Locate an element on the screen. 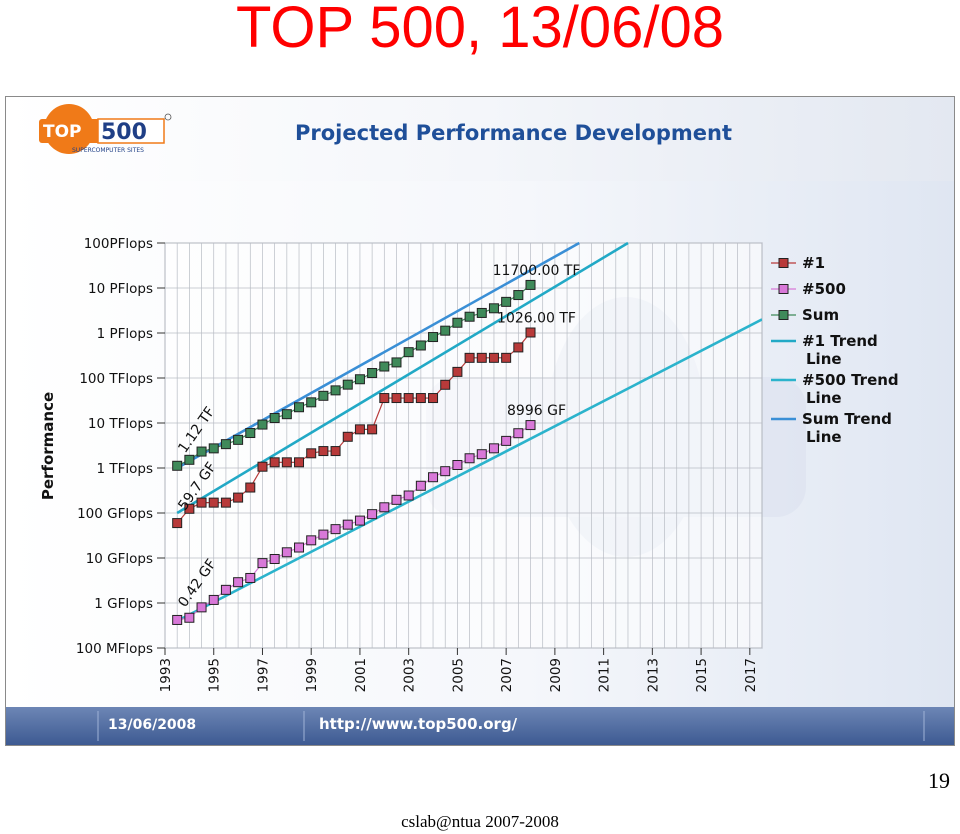  x-tick-label: 2001 is located at coordinates (361, 675).